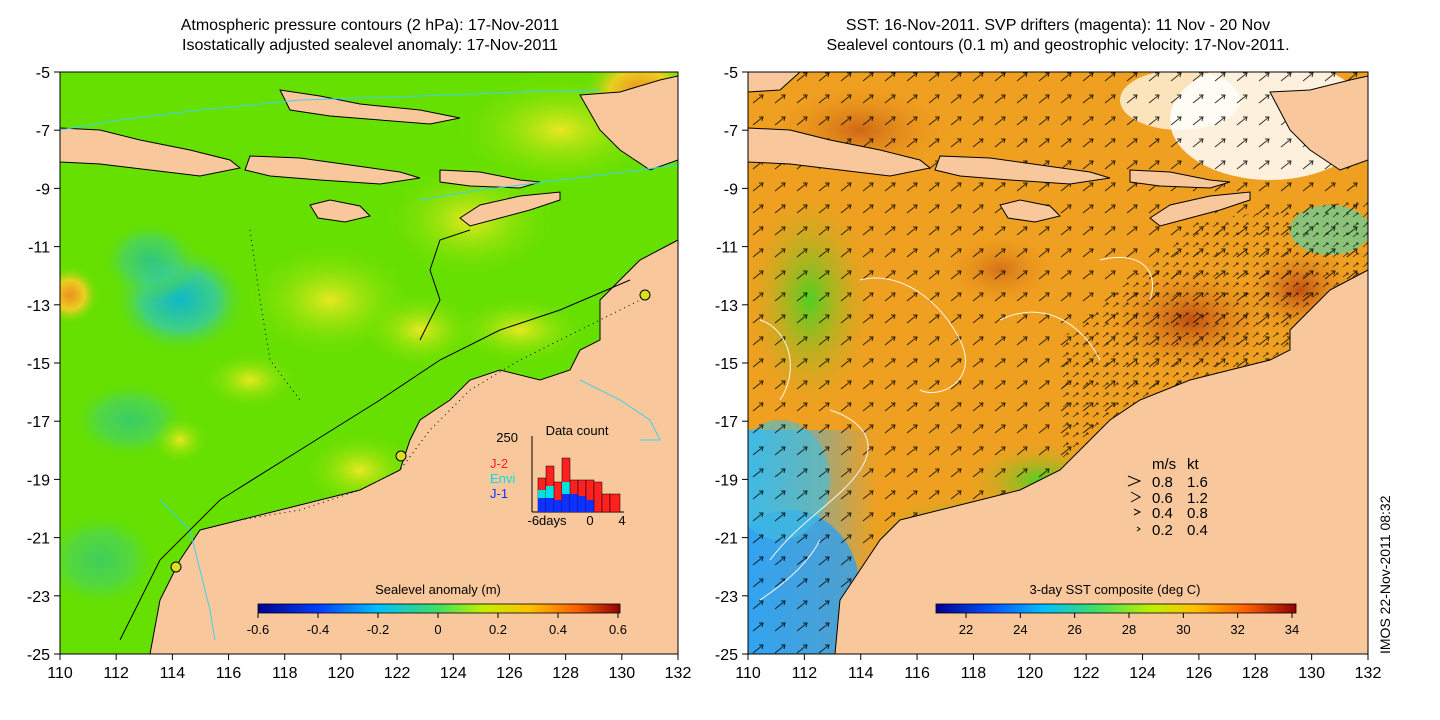  I want to click on timor-island, so click(510, 209).